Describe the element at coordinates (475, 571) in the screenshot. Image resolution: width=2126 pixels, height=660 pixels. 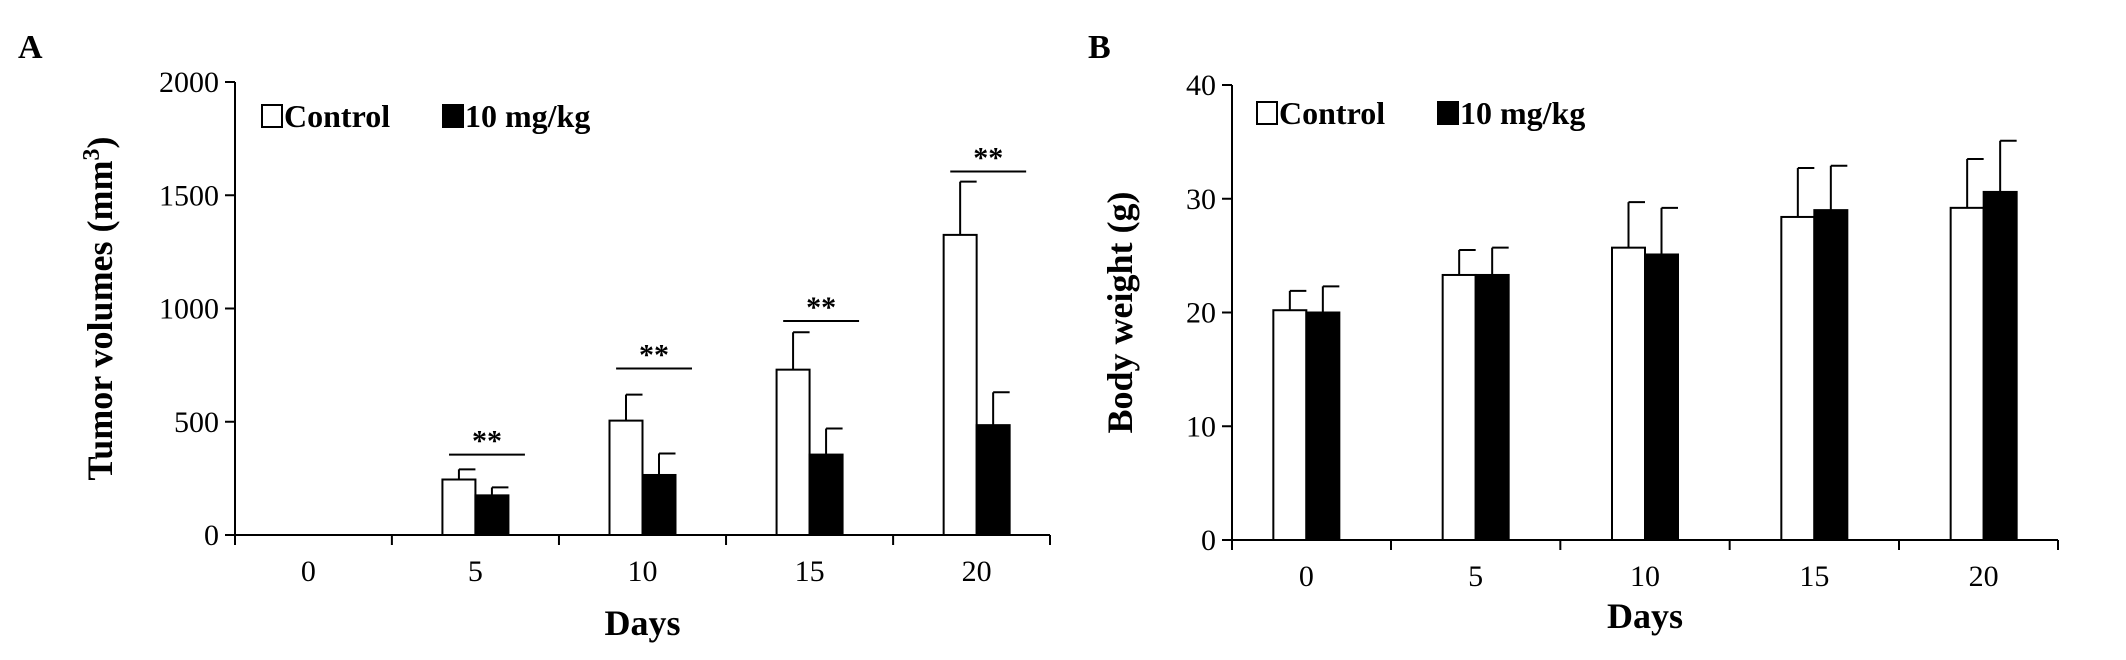
I see `panel-a-x-tick-label: 5` at that location.